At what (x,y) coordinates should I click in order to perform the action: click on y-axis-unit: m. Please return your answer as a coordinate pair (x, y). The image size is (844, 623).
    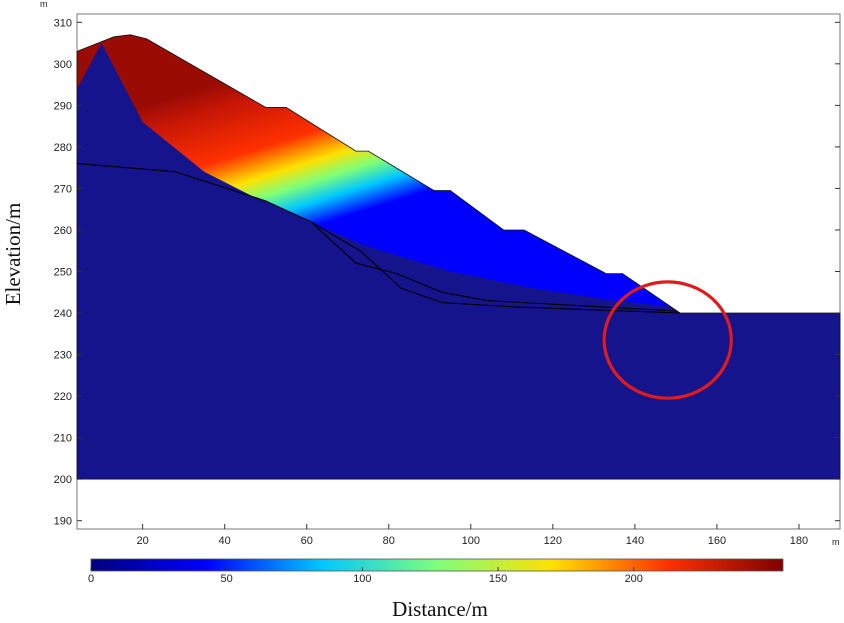
    Looking at the image, I should click on (44, 4).